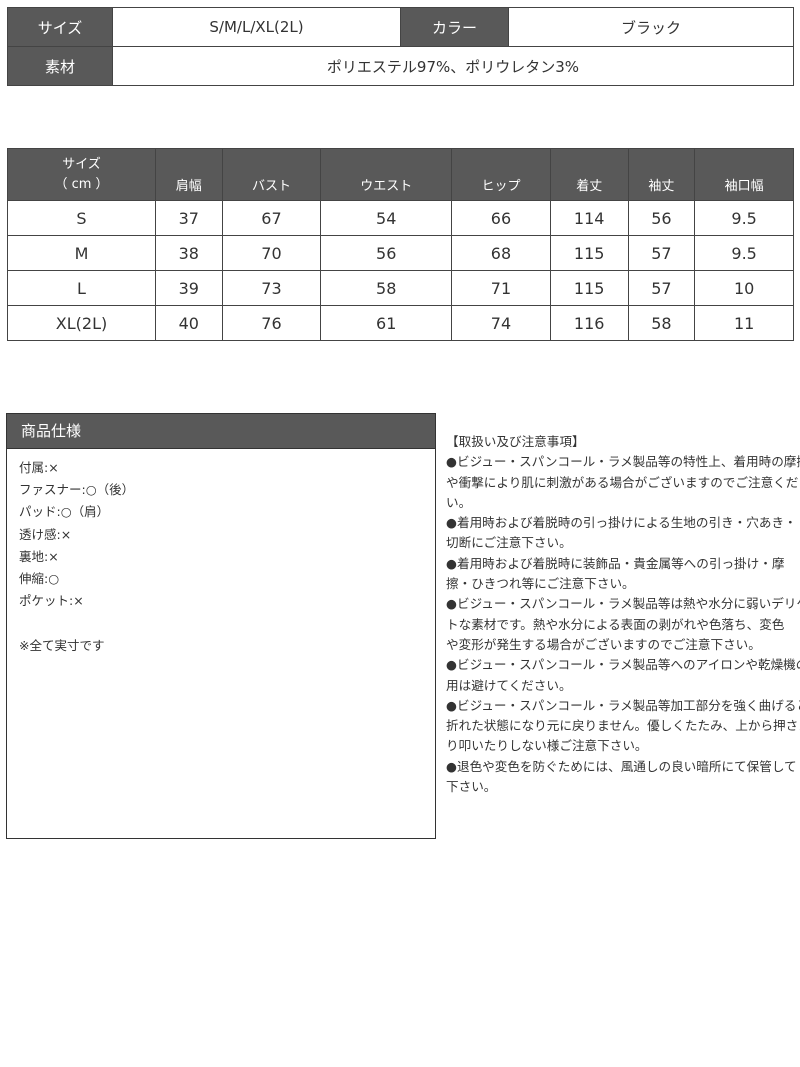 The height and width of the screenshot is (1067, 800). I want to click on note-line: ●着用時および着脱時の引っ掛けによる生地の引き・穴あき・, so click(621, 523).